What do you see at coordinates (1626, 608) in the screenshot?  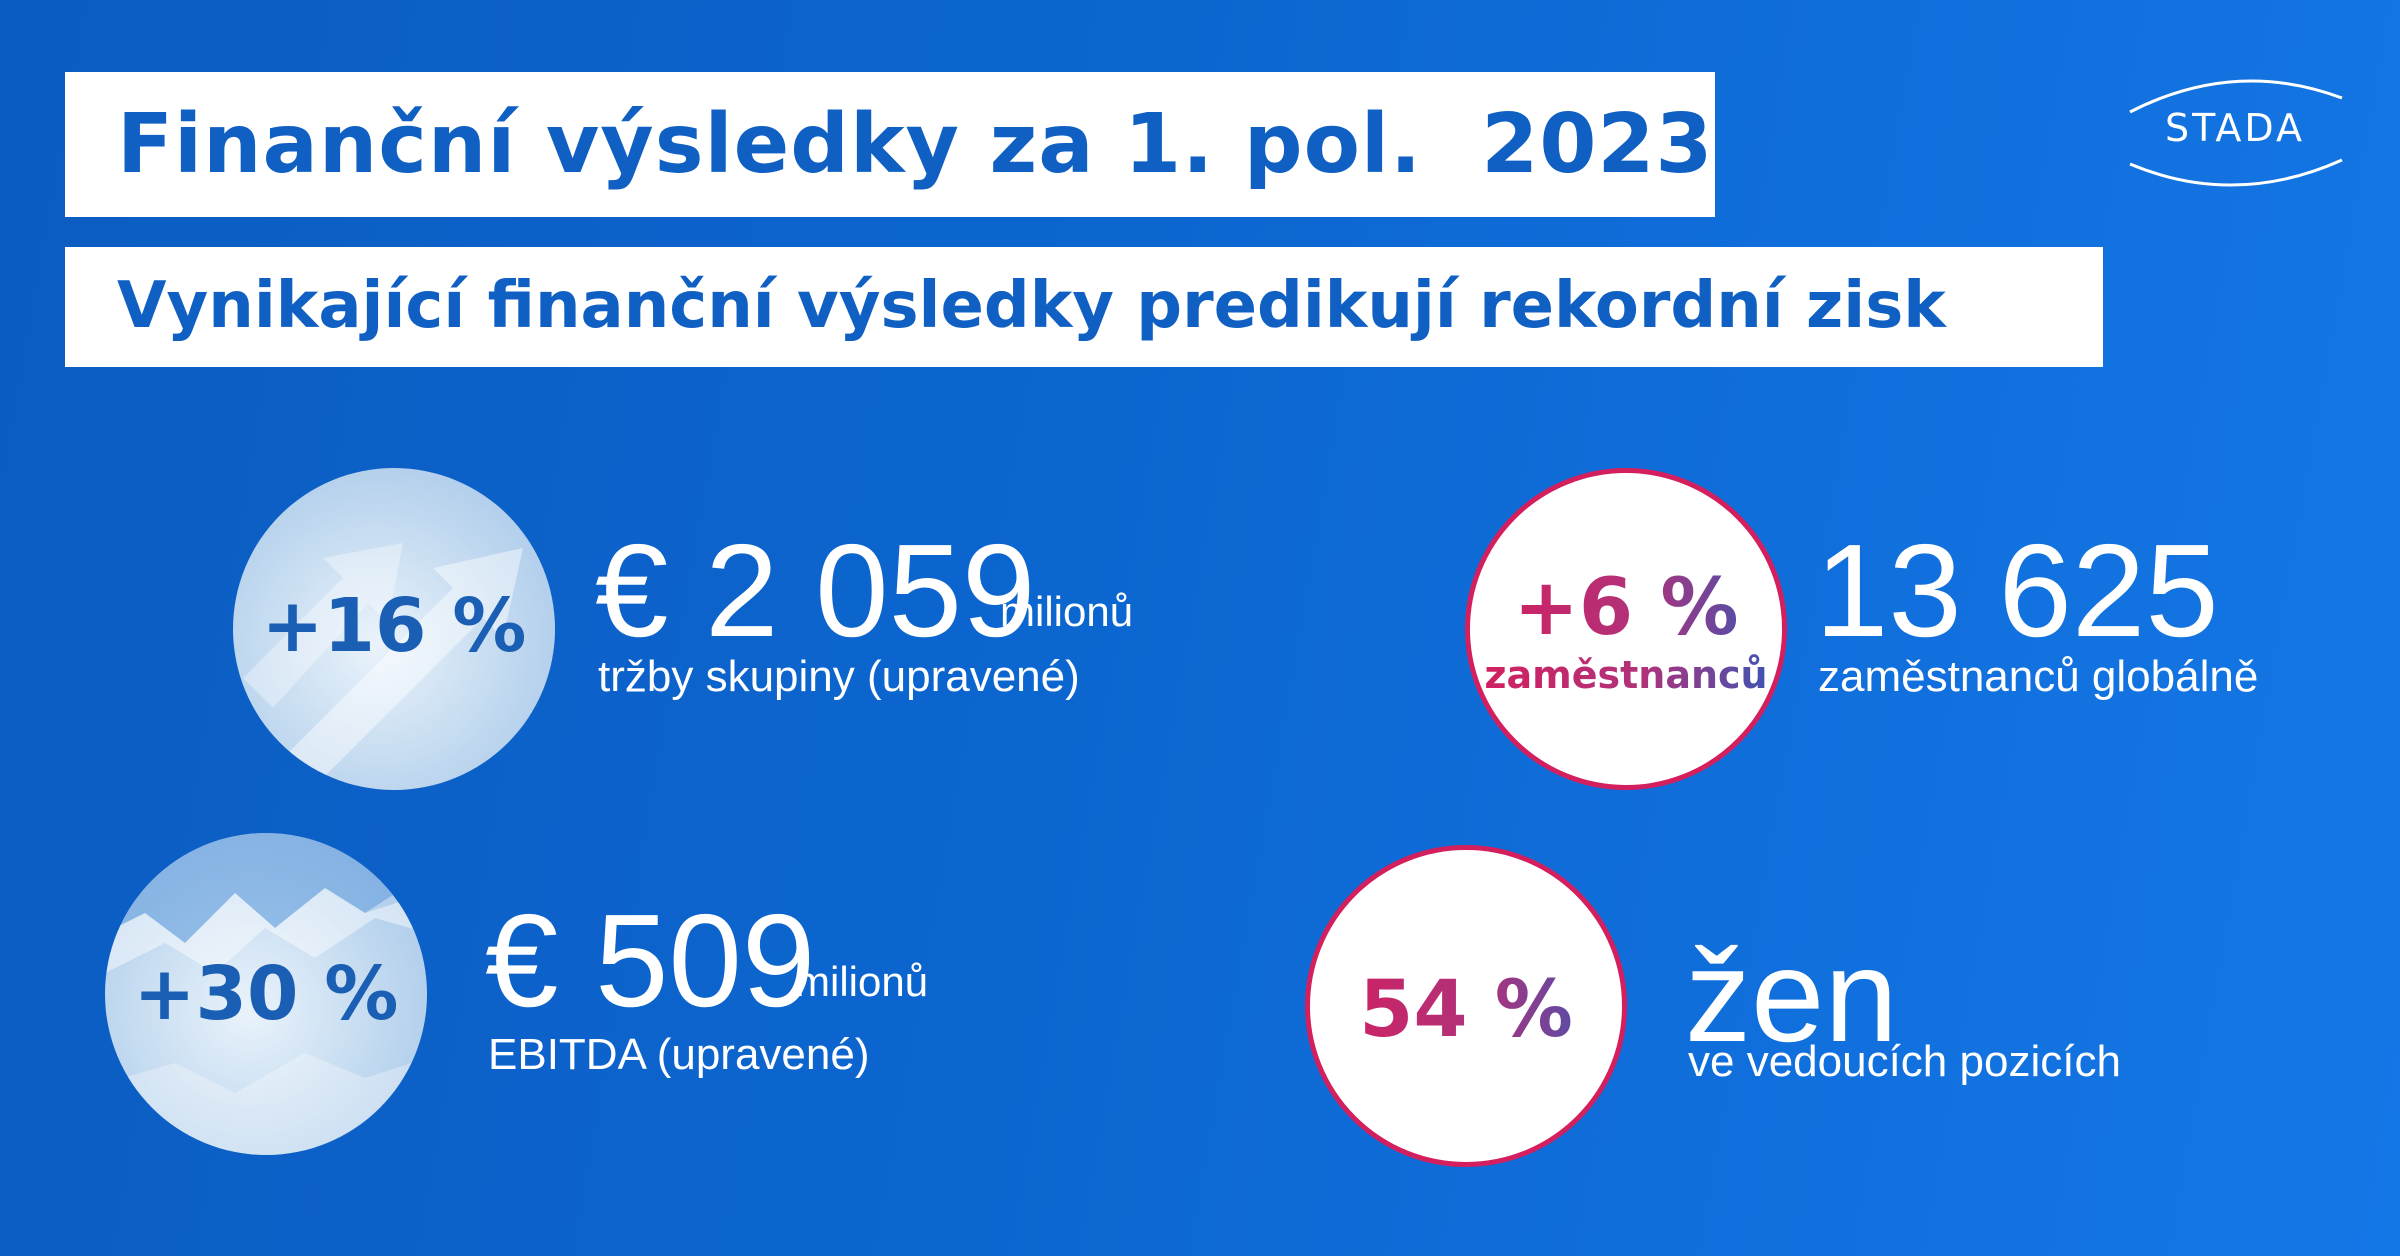 I see `employee-growth-pct: +6 %` at bounding box center [1626, 608].